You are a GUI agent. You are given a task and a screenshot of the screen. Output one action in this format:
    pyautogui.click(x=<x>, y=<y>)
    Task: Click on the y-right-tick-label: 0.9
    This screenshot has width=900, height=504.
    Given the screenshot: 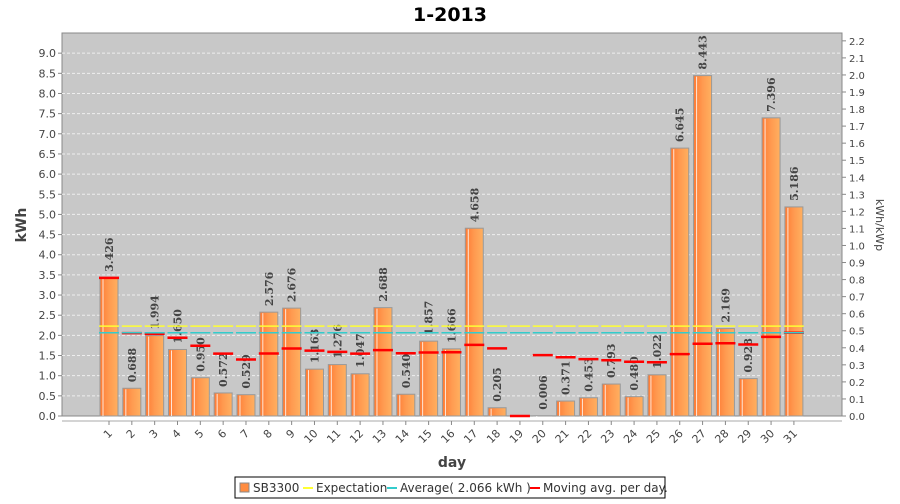 What is the action you would take?
    pyautogui.click(x=857, y=264)
    